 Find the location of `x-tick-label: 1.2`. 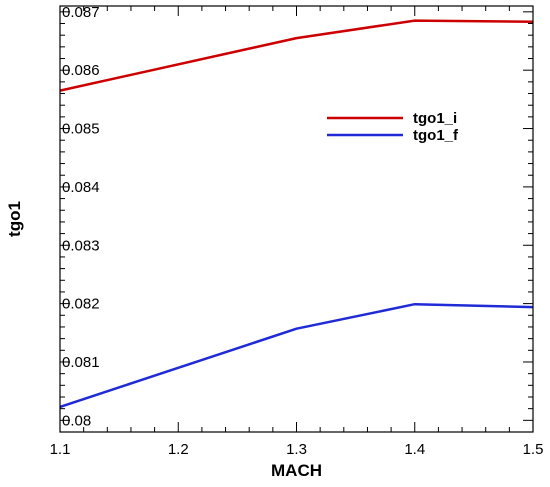

x-tick-label: 1.2 is located at coordinates (178, 449).